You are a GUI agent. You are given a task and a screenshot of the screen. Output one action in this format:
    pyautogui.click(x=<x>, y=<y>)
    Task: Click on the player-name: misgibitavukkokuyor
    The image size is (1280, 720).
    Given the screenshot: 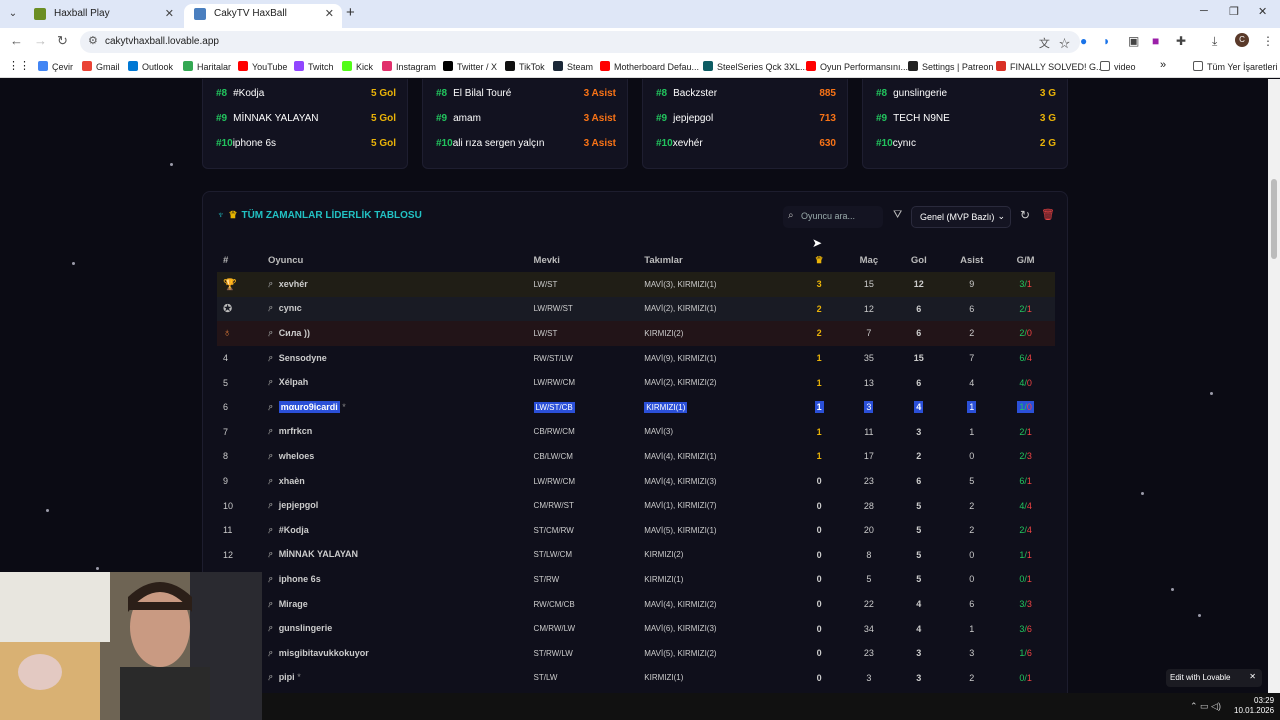 What is the action you would take?
    pyautogui.click(x=323, y=652)
    